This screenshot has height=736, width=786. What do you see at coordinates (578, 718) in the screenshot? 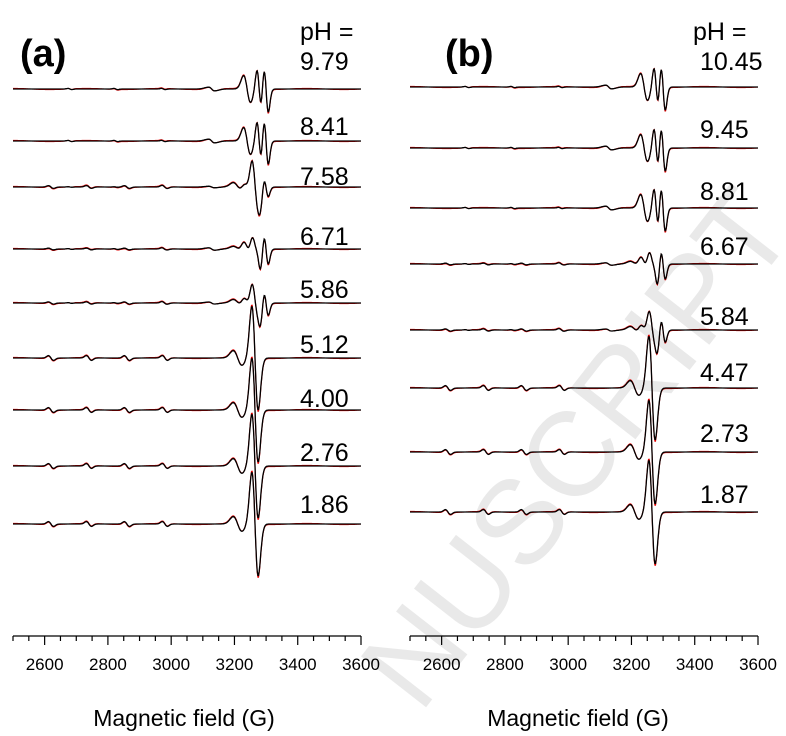
I see `panel-b-x-axis-title: Magnetic field (G)` at bounding box center [578, 718].